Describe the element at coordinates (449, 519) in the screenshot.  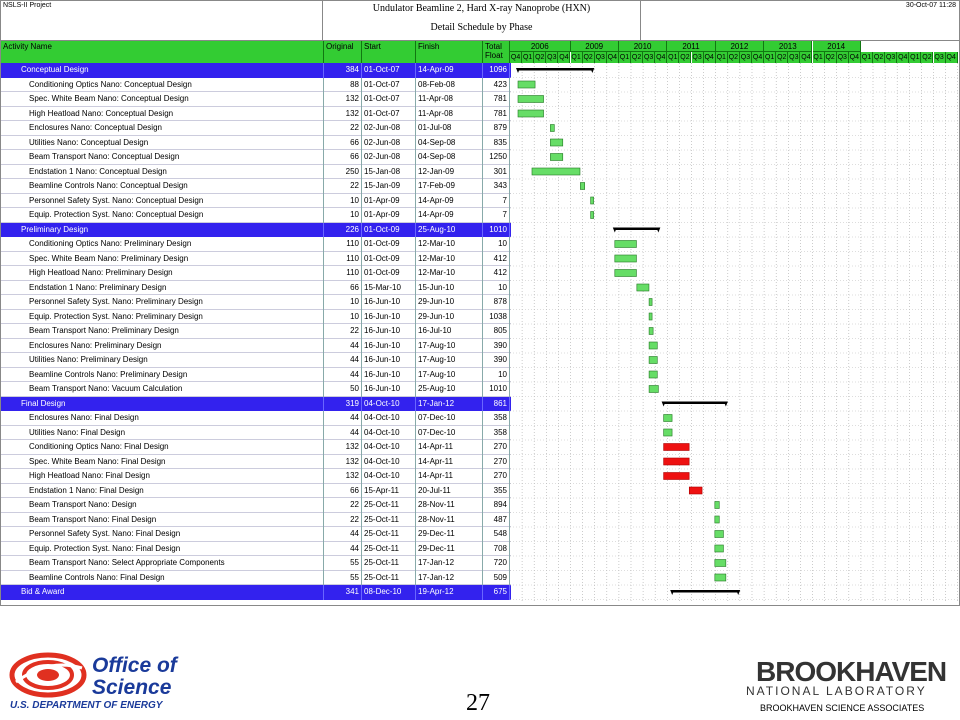
I see `cell-finish: 28-Nov-11` at that location.